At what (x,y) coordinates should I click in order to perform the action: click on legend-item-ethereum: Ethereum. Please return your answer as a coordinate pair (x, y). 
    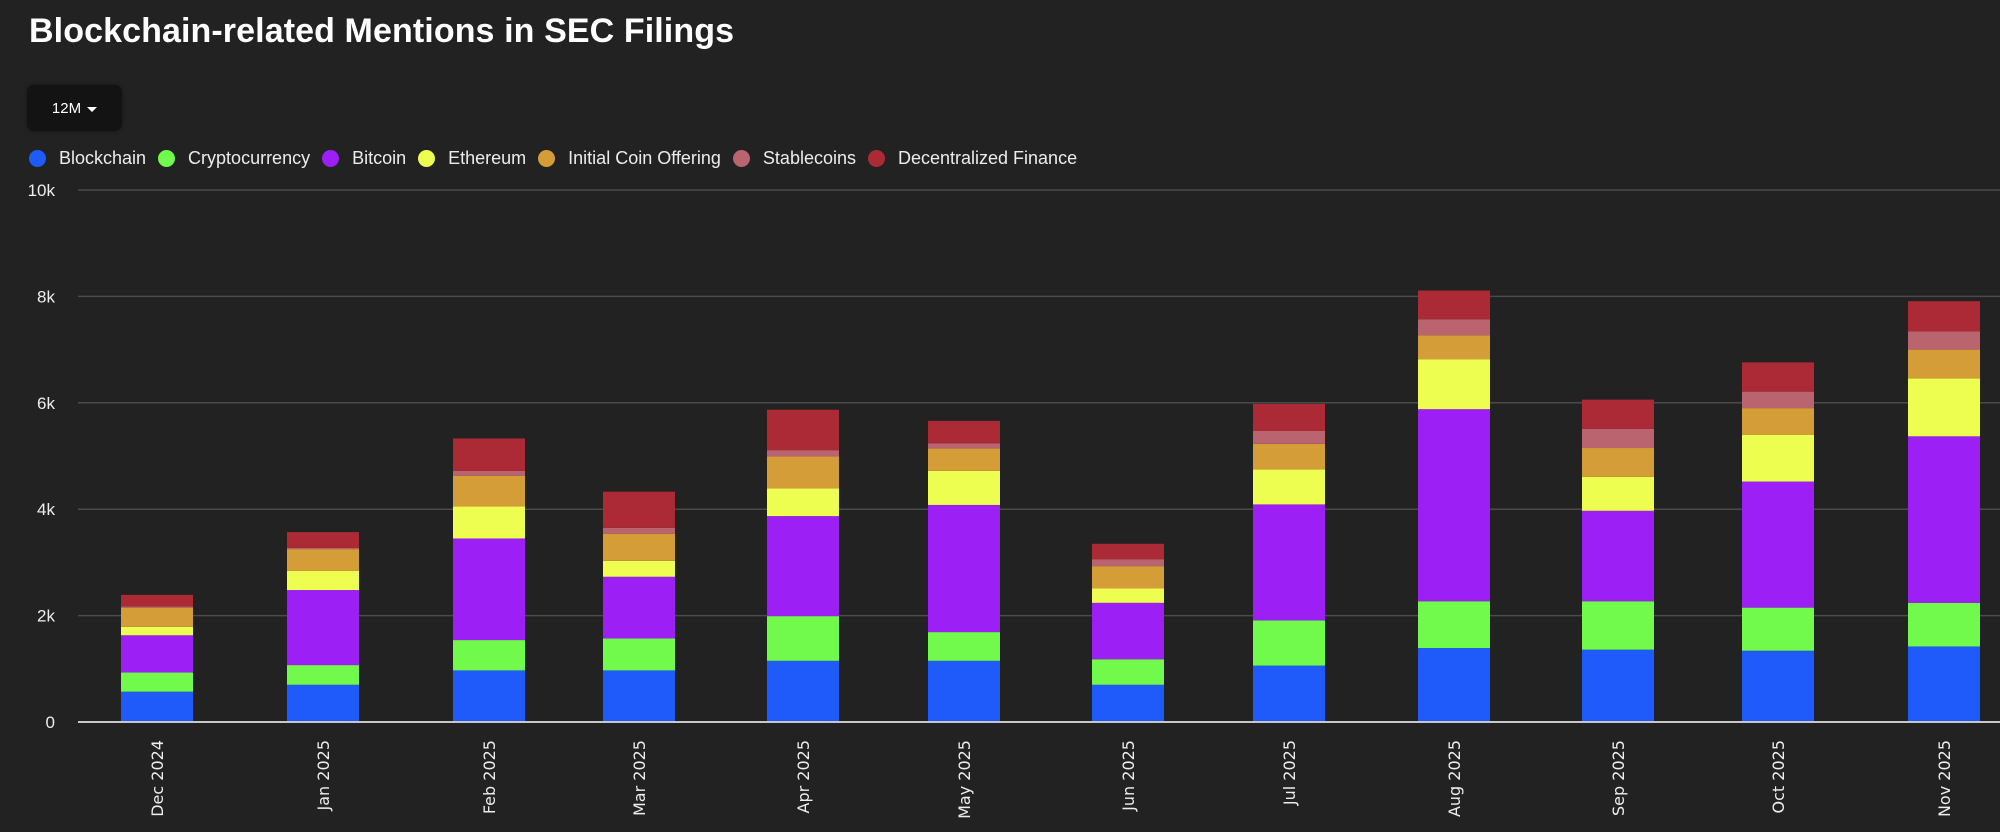
    Looking at the image, I should click on (472, 158).